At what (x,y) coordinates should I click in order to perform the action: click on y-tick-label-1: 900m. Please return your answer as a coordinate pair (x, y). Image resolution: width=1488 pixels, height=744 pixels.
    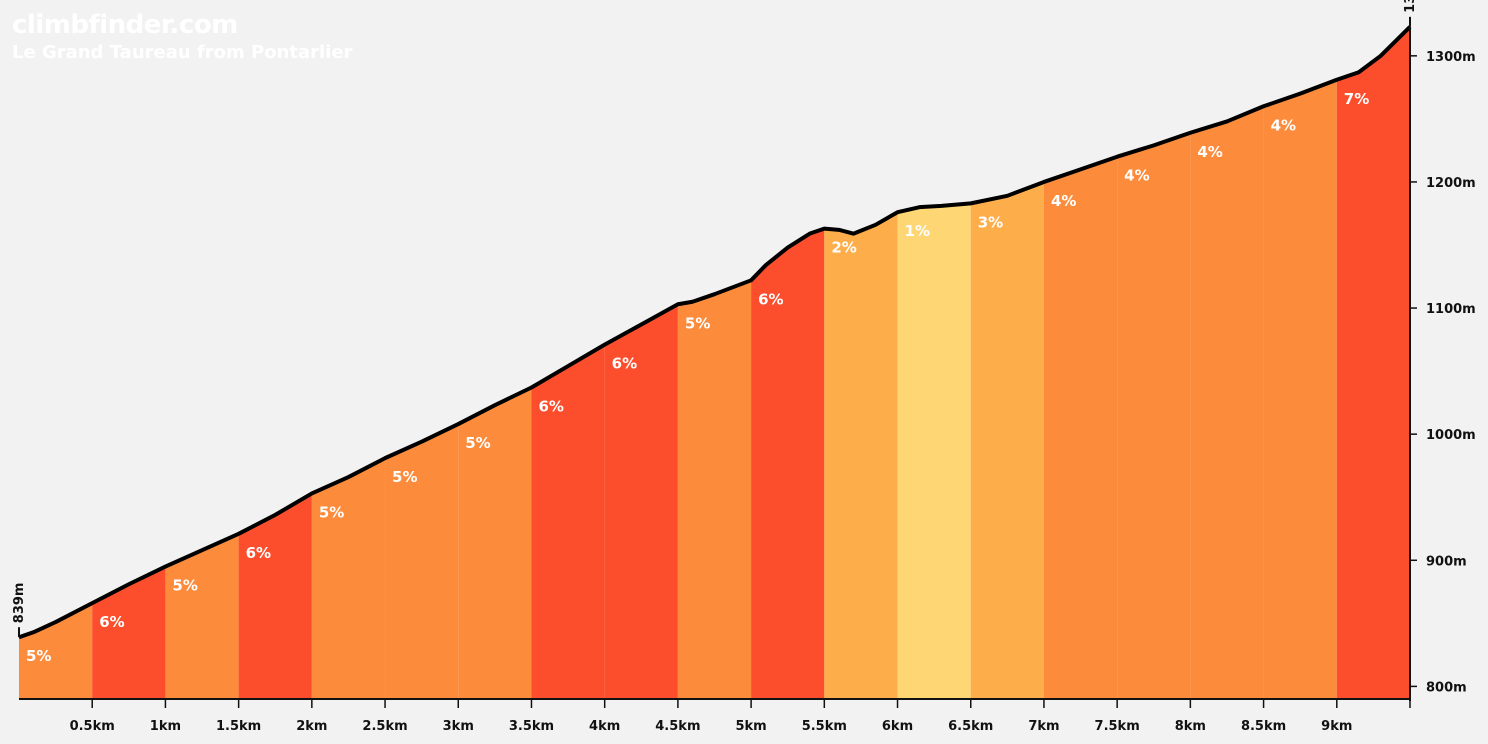
    Looking at the image, I should click on (1446, 561).